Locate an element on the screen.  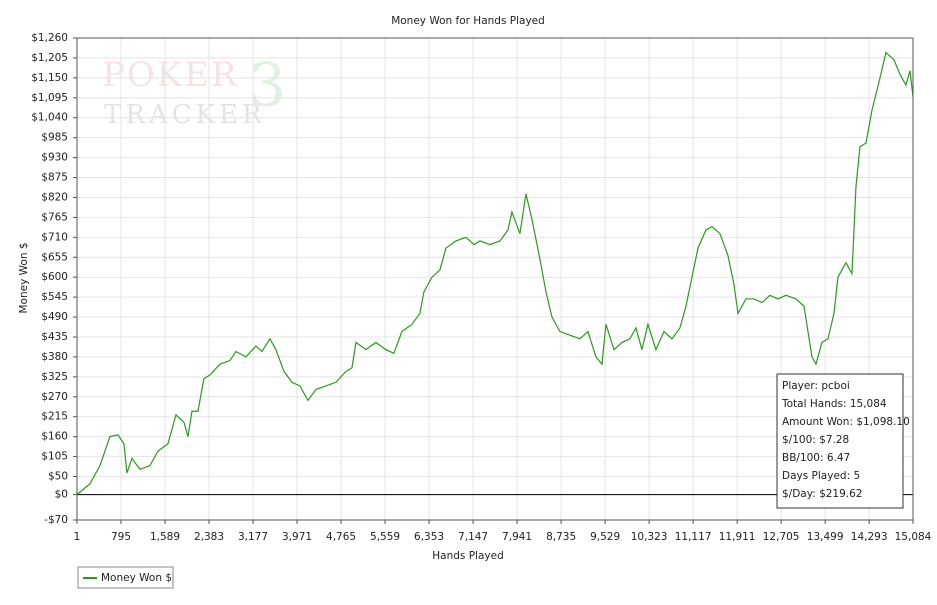
y-tick-label: $1,205 is located at coordinates (49, 58).